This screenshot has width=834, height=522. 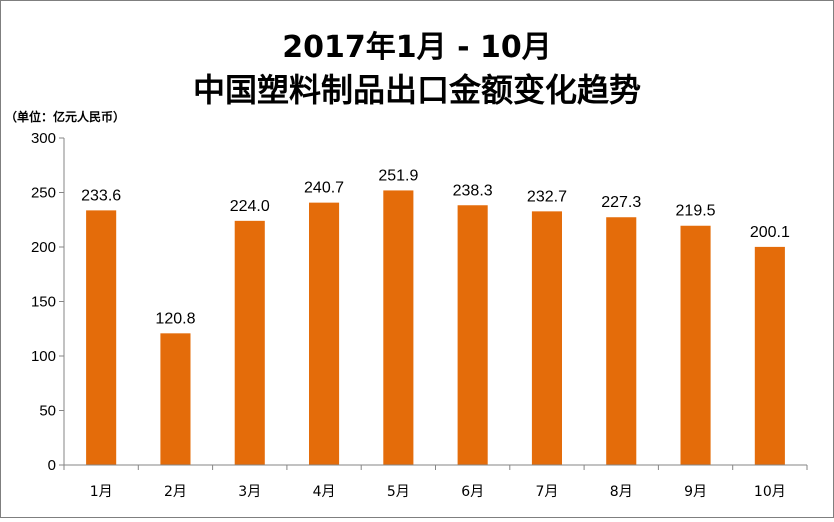 I want to click on y-tick-label: 200, so click(x=43, y=247).